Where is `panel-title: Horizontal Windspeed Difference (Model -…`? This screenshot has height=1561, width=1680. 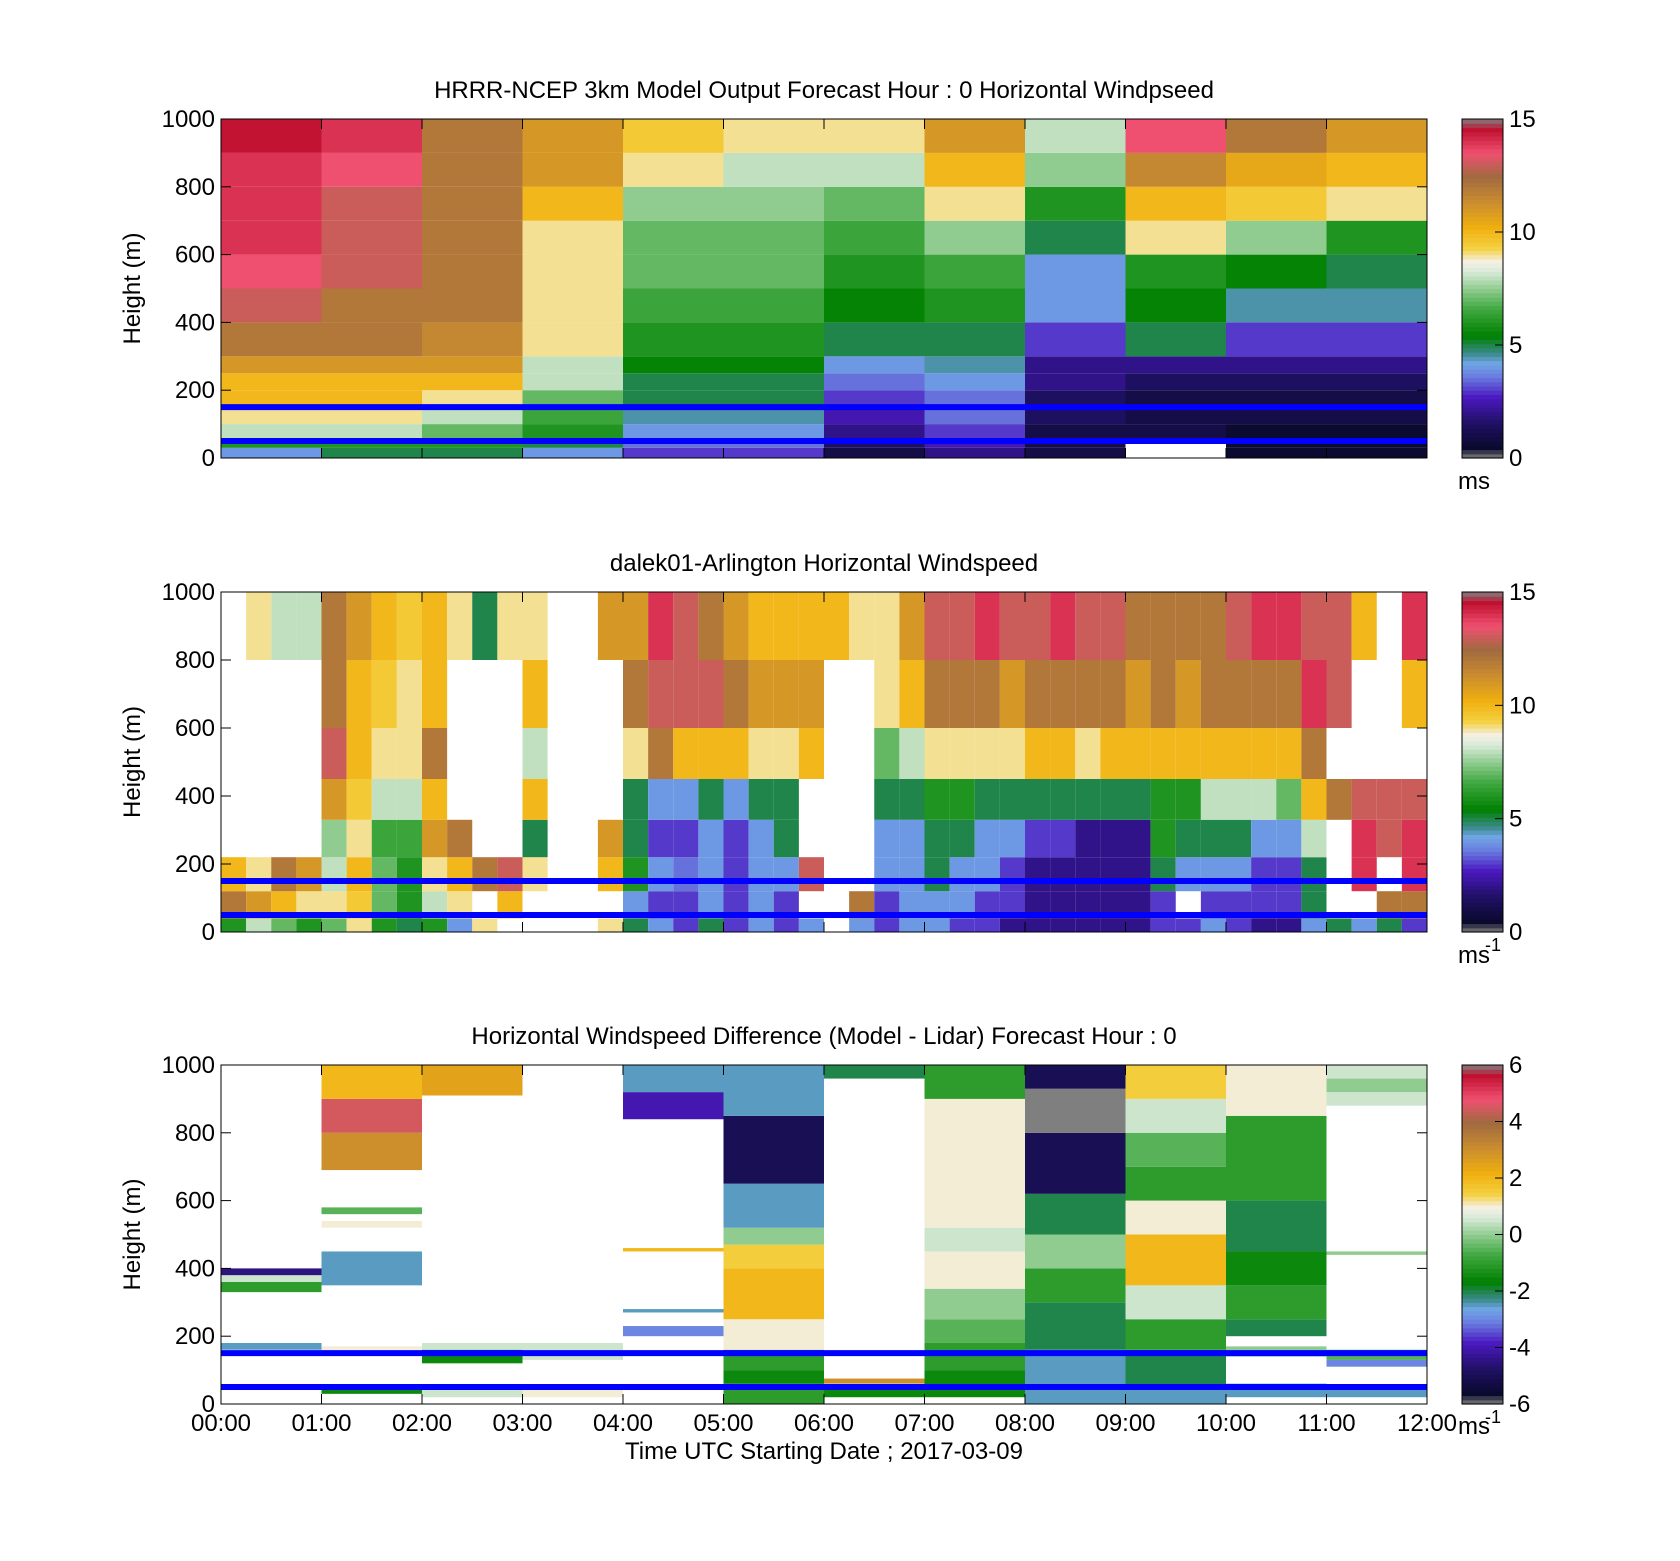 panel-title: Horizontal Windspeed Difference (Model -… is located at coordinates (823, 1036).